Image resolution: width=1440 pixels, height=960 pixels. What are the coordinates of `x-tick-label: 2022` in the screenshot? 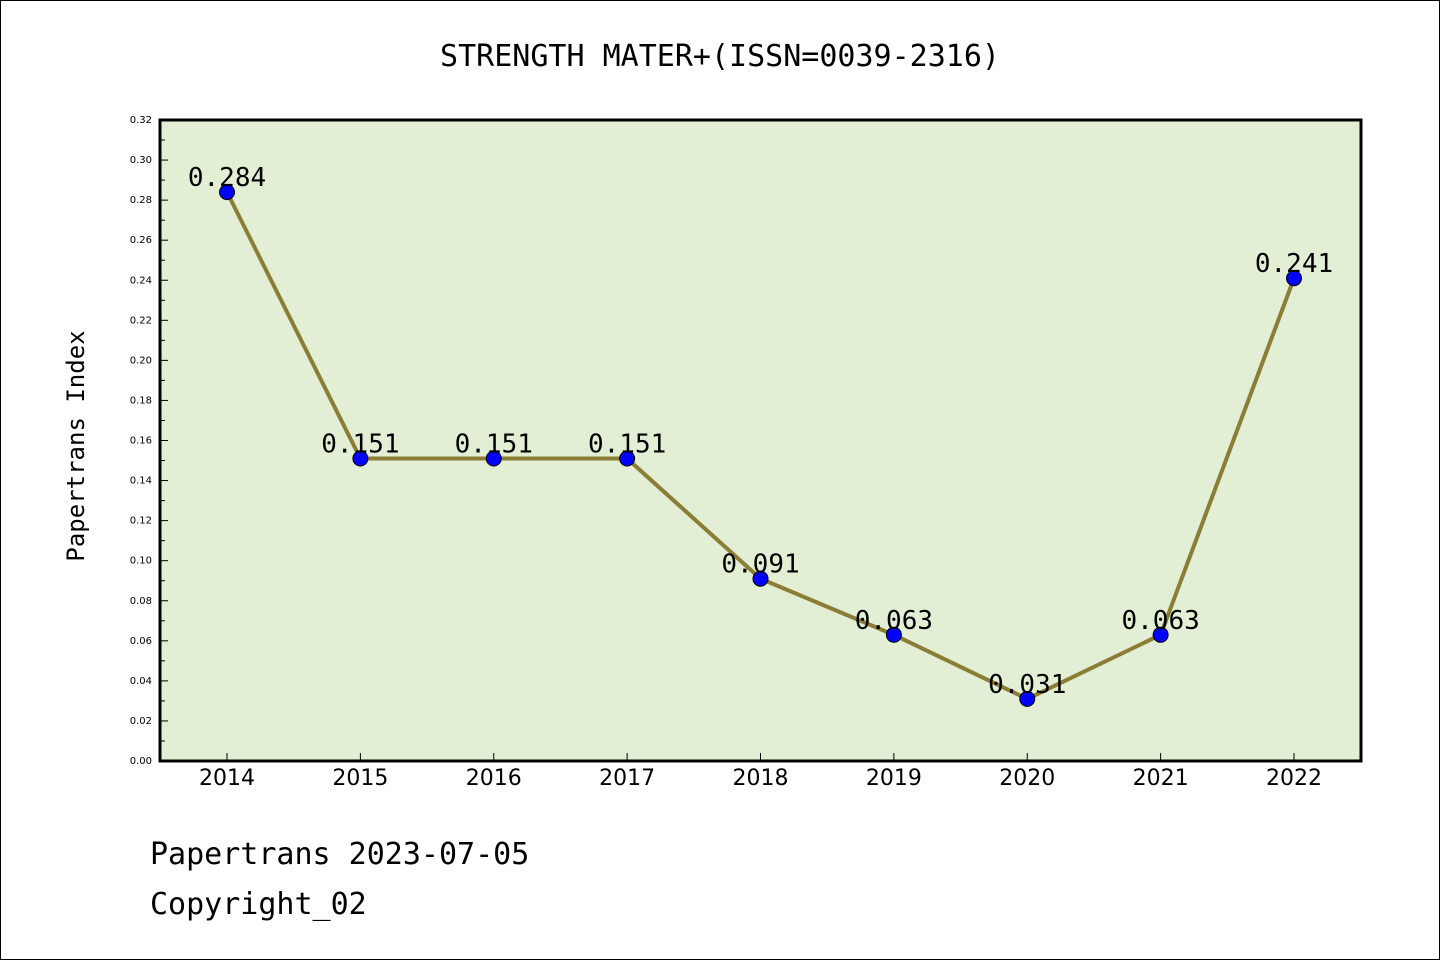 It's located at (1294, 778).